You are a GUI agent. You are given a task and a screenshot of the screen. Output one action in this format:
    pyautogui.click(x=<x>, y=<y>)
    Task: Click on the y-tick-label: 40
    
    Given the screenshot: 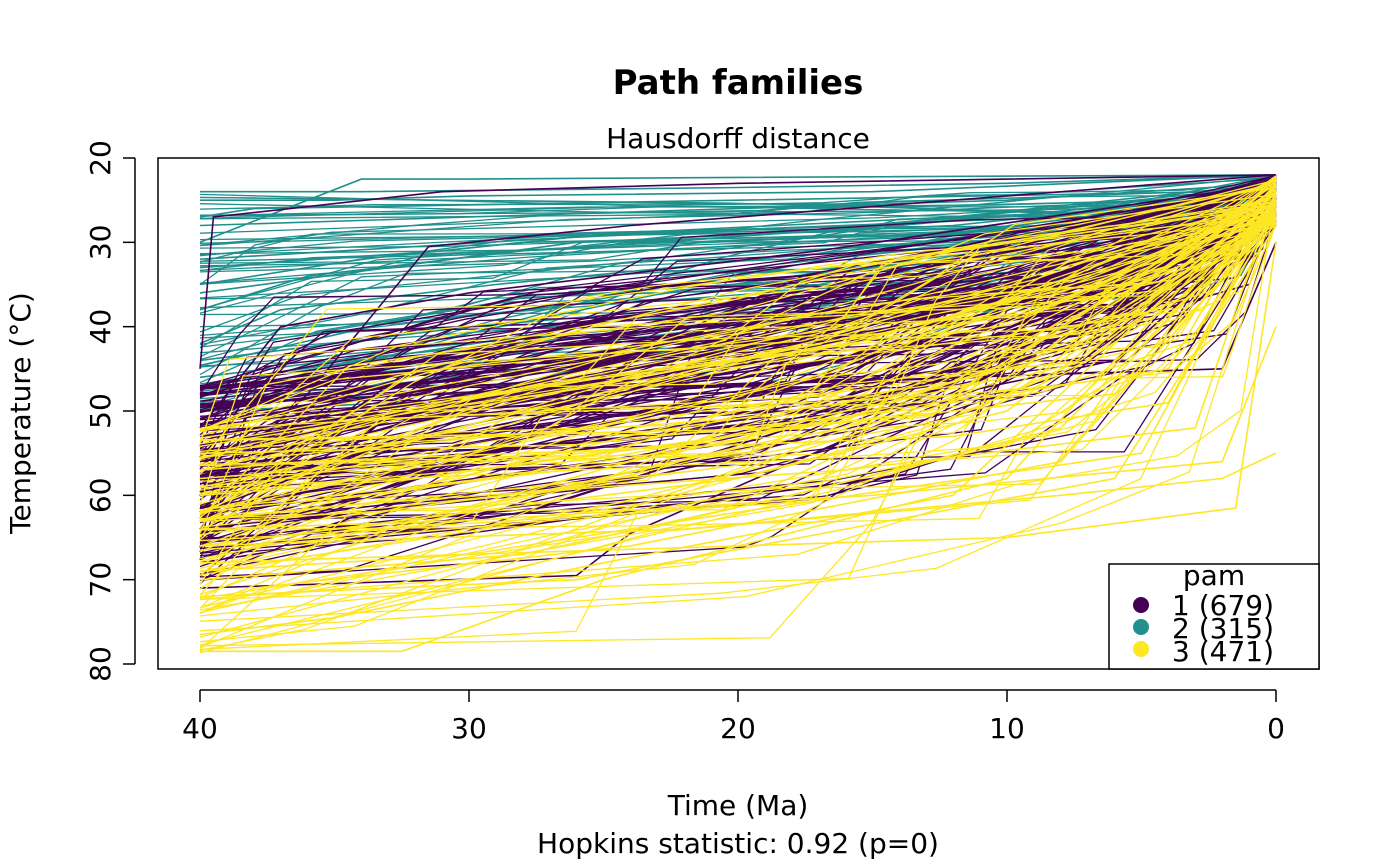 What is the action you would take?
    pyautogui.click(x=100, y=327)
    